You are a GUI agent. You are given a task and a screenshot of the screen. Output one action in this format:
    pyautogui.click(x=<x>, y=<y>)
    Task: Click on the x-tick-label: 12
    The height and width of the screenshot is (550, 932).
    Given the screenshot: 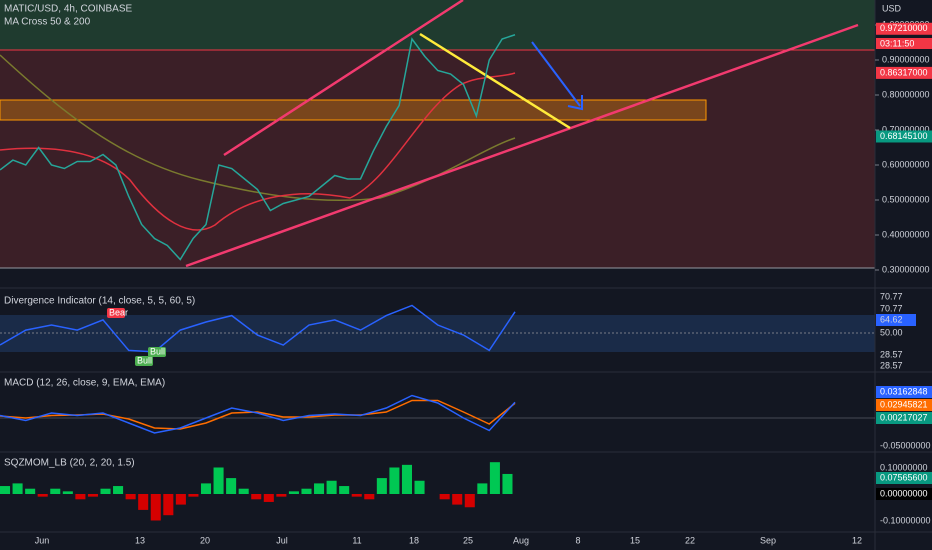 What is the action you would take?
    pyautogui.click(x=857, y=540)
    